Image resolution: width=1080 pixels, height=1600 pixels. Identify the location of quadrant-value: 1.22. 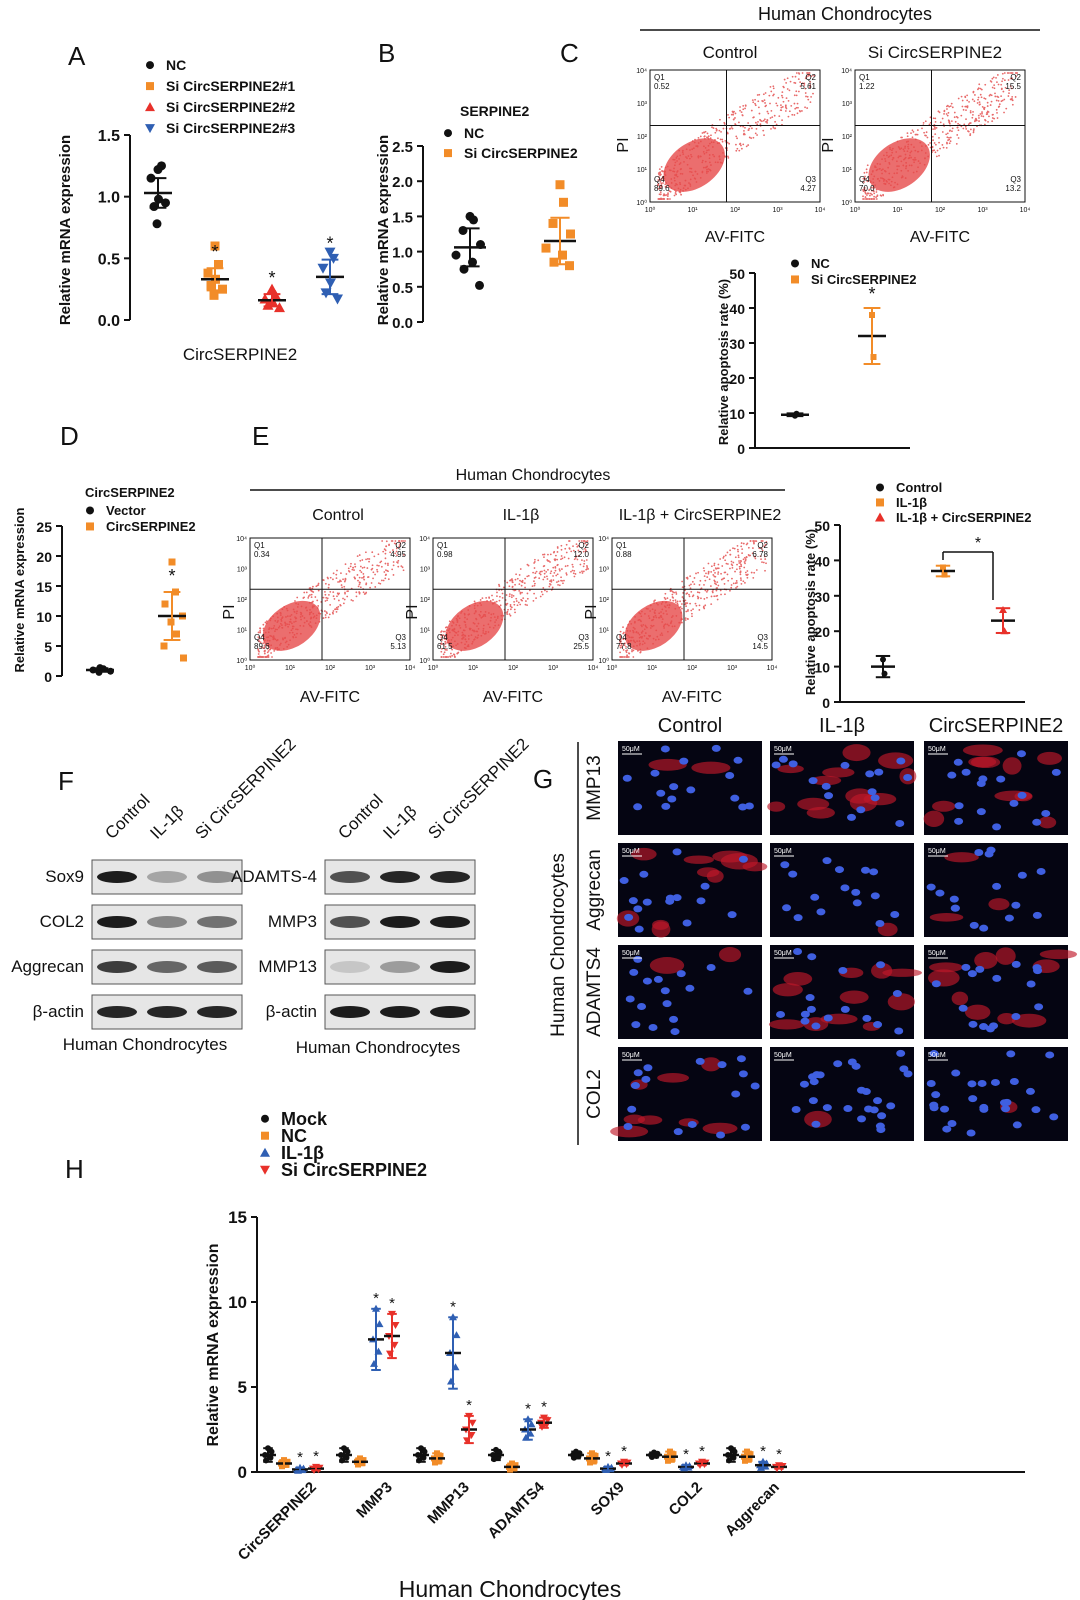
(867, 86).